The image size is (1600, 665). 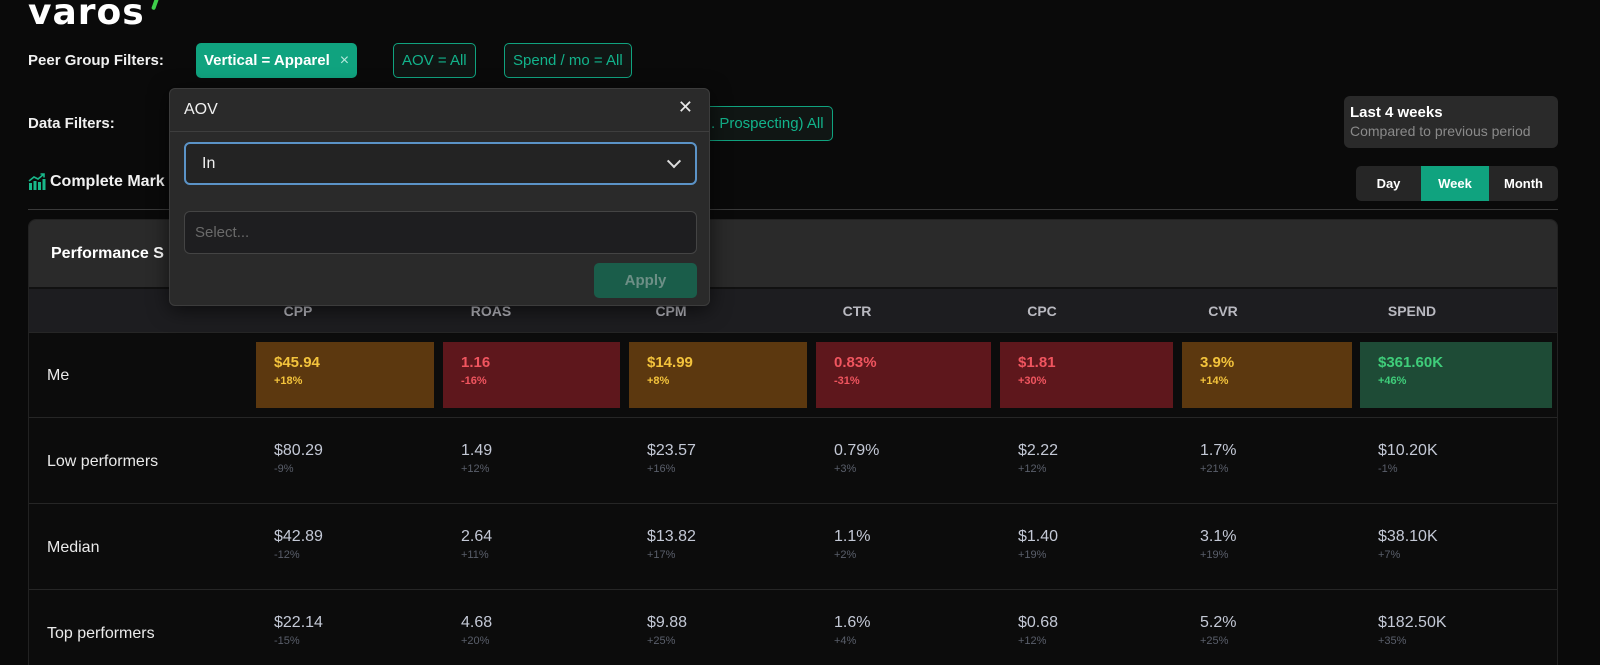 I want to click on metric-delta: +35%, so click(x=1392, y=641).